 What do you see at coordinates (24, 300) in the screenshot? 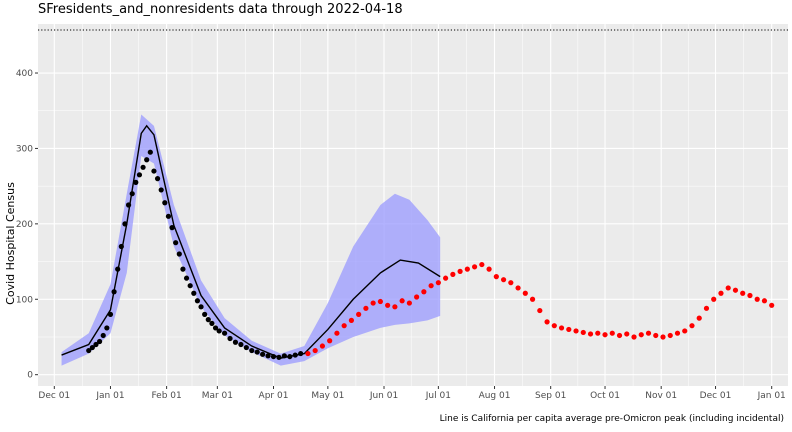
I see `y-tick-label: 100` at bounding box center [24, 300].